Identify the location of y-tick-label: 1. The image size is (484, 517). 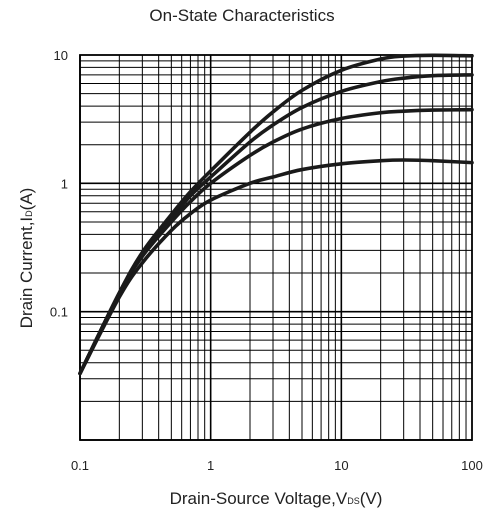
(64, 183).